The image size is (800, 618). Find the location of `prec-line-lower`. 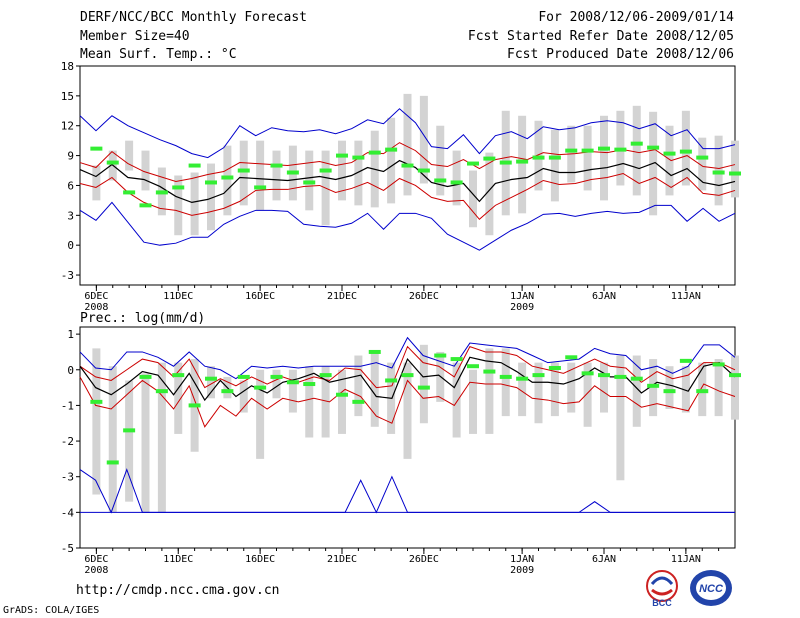

prec-line-lower is located at coordinates (407, 402).